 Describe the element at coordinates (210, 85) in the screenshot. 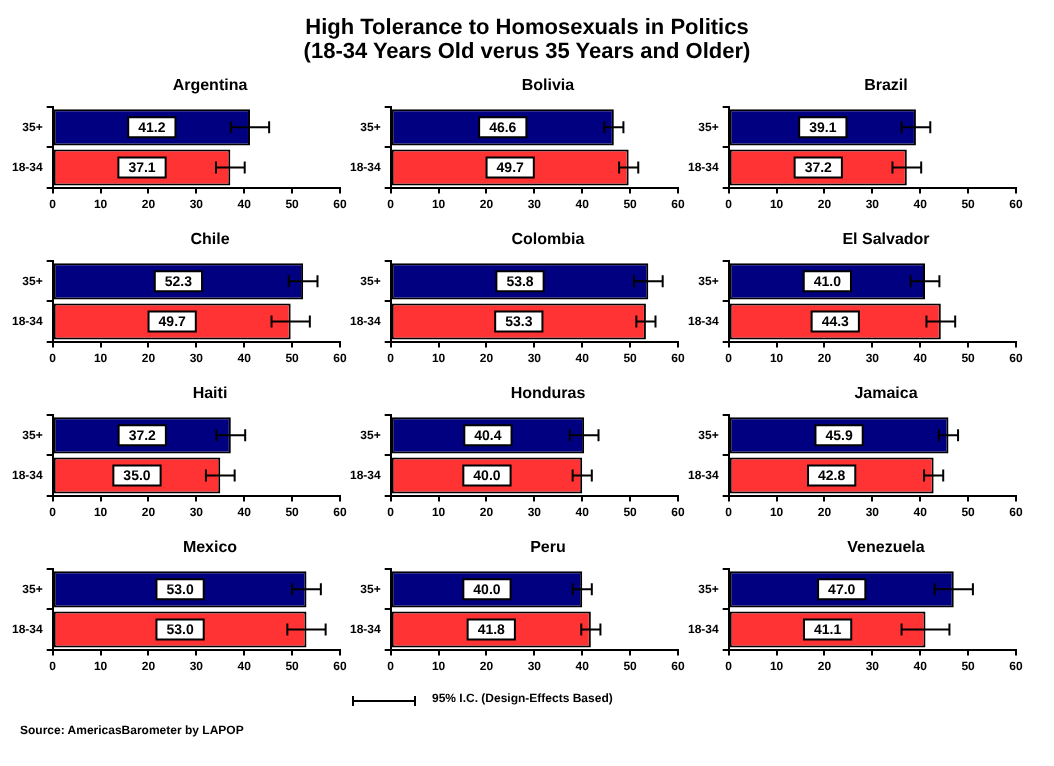

I see `chart-title: Argentina` at that location.